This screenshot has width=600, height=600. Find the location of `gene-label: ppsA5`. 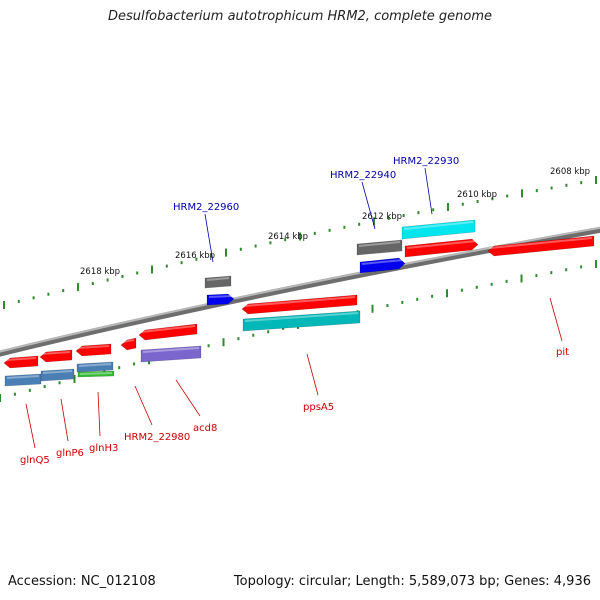

gene-label: ppsA5 is located at coordinates (318, 407).